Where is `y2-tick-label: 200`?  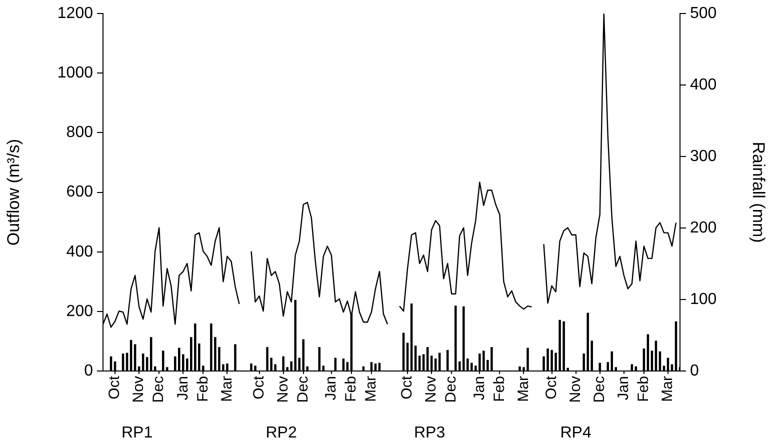 y2-tick-label: 200 is located at coordinates (703, 227).